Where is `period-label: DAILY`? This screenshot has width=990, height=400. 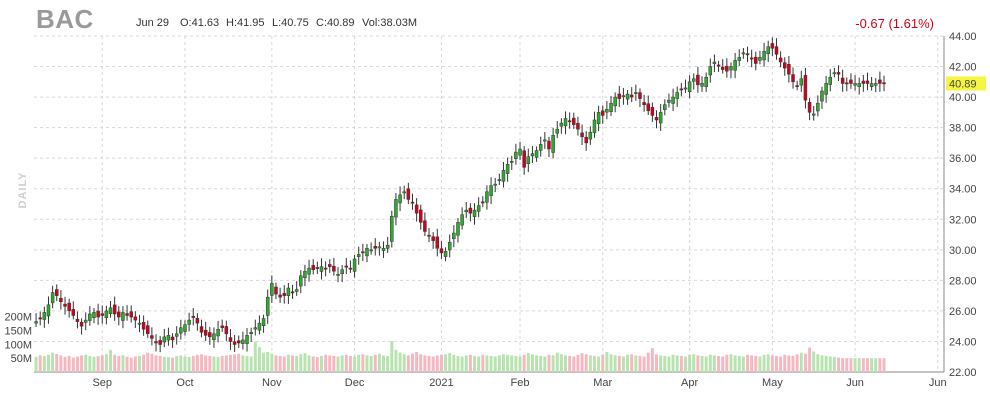
period-label: DAILY is located at coordinates (23, 190).